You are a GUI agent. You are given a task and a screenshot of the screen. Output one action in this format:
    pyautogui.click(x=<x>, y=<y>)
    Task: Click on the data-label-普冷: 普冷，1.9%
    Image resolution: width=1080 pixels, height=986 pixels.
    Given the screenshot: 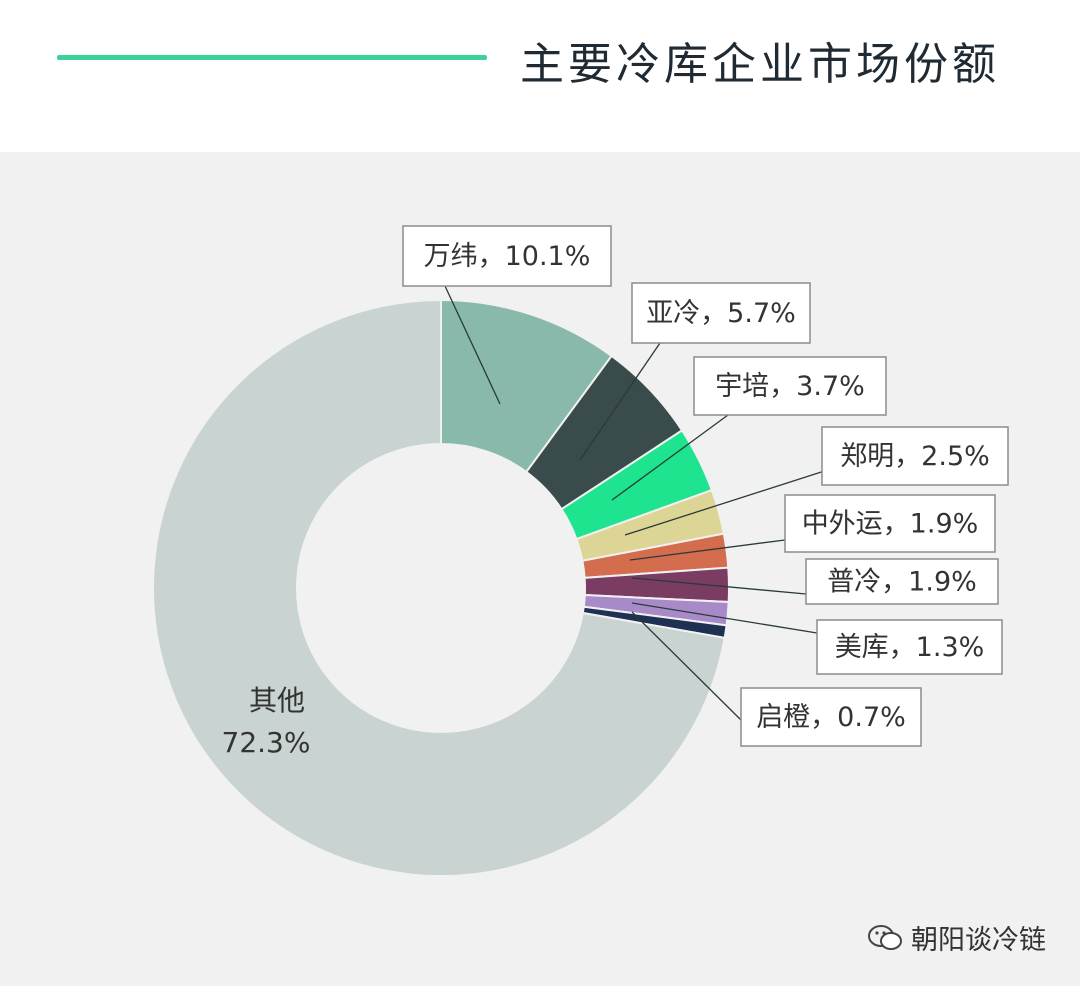 What is the action you would take?
    pyautogui.click(x=902, y=582)
    